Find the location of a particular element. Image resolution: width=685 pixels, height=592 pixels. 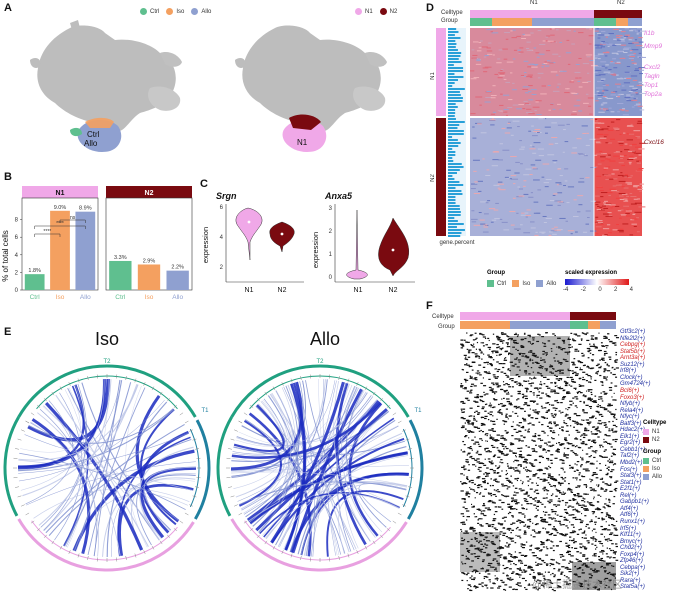

f-tf-label: Rela4(+) is located at coordinates (632, 410).